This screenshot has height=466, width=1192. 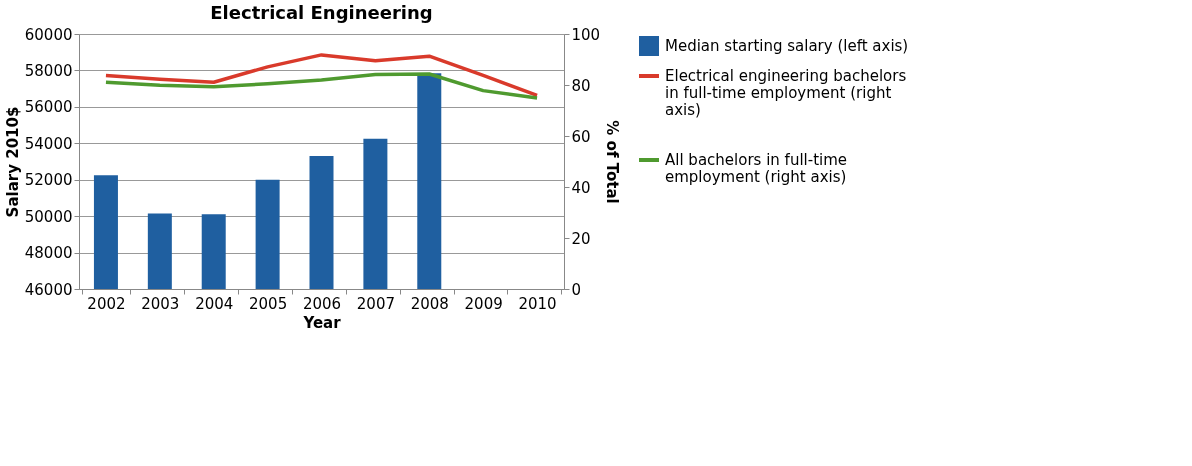 What do you see at coordinates (12, 162) in the screenshot?
I see `y-axis-title: Salary 2010$` at bounding box center [12, 162].